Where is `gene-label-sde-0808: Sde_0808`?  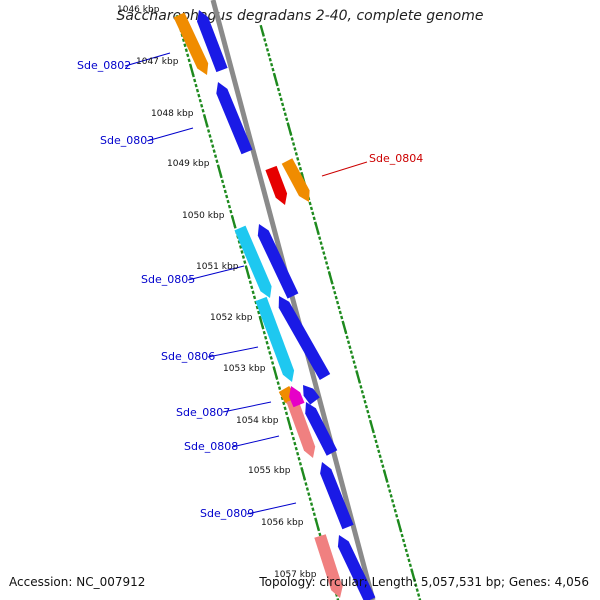
gene-label-sde-0808: Sde_0808 is located at coordinates (211, 446).